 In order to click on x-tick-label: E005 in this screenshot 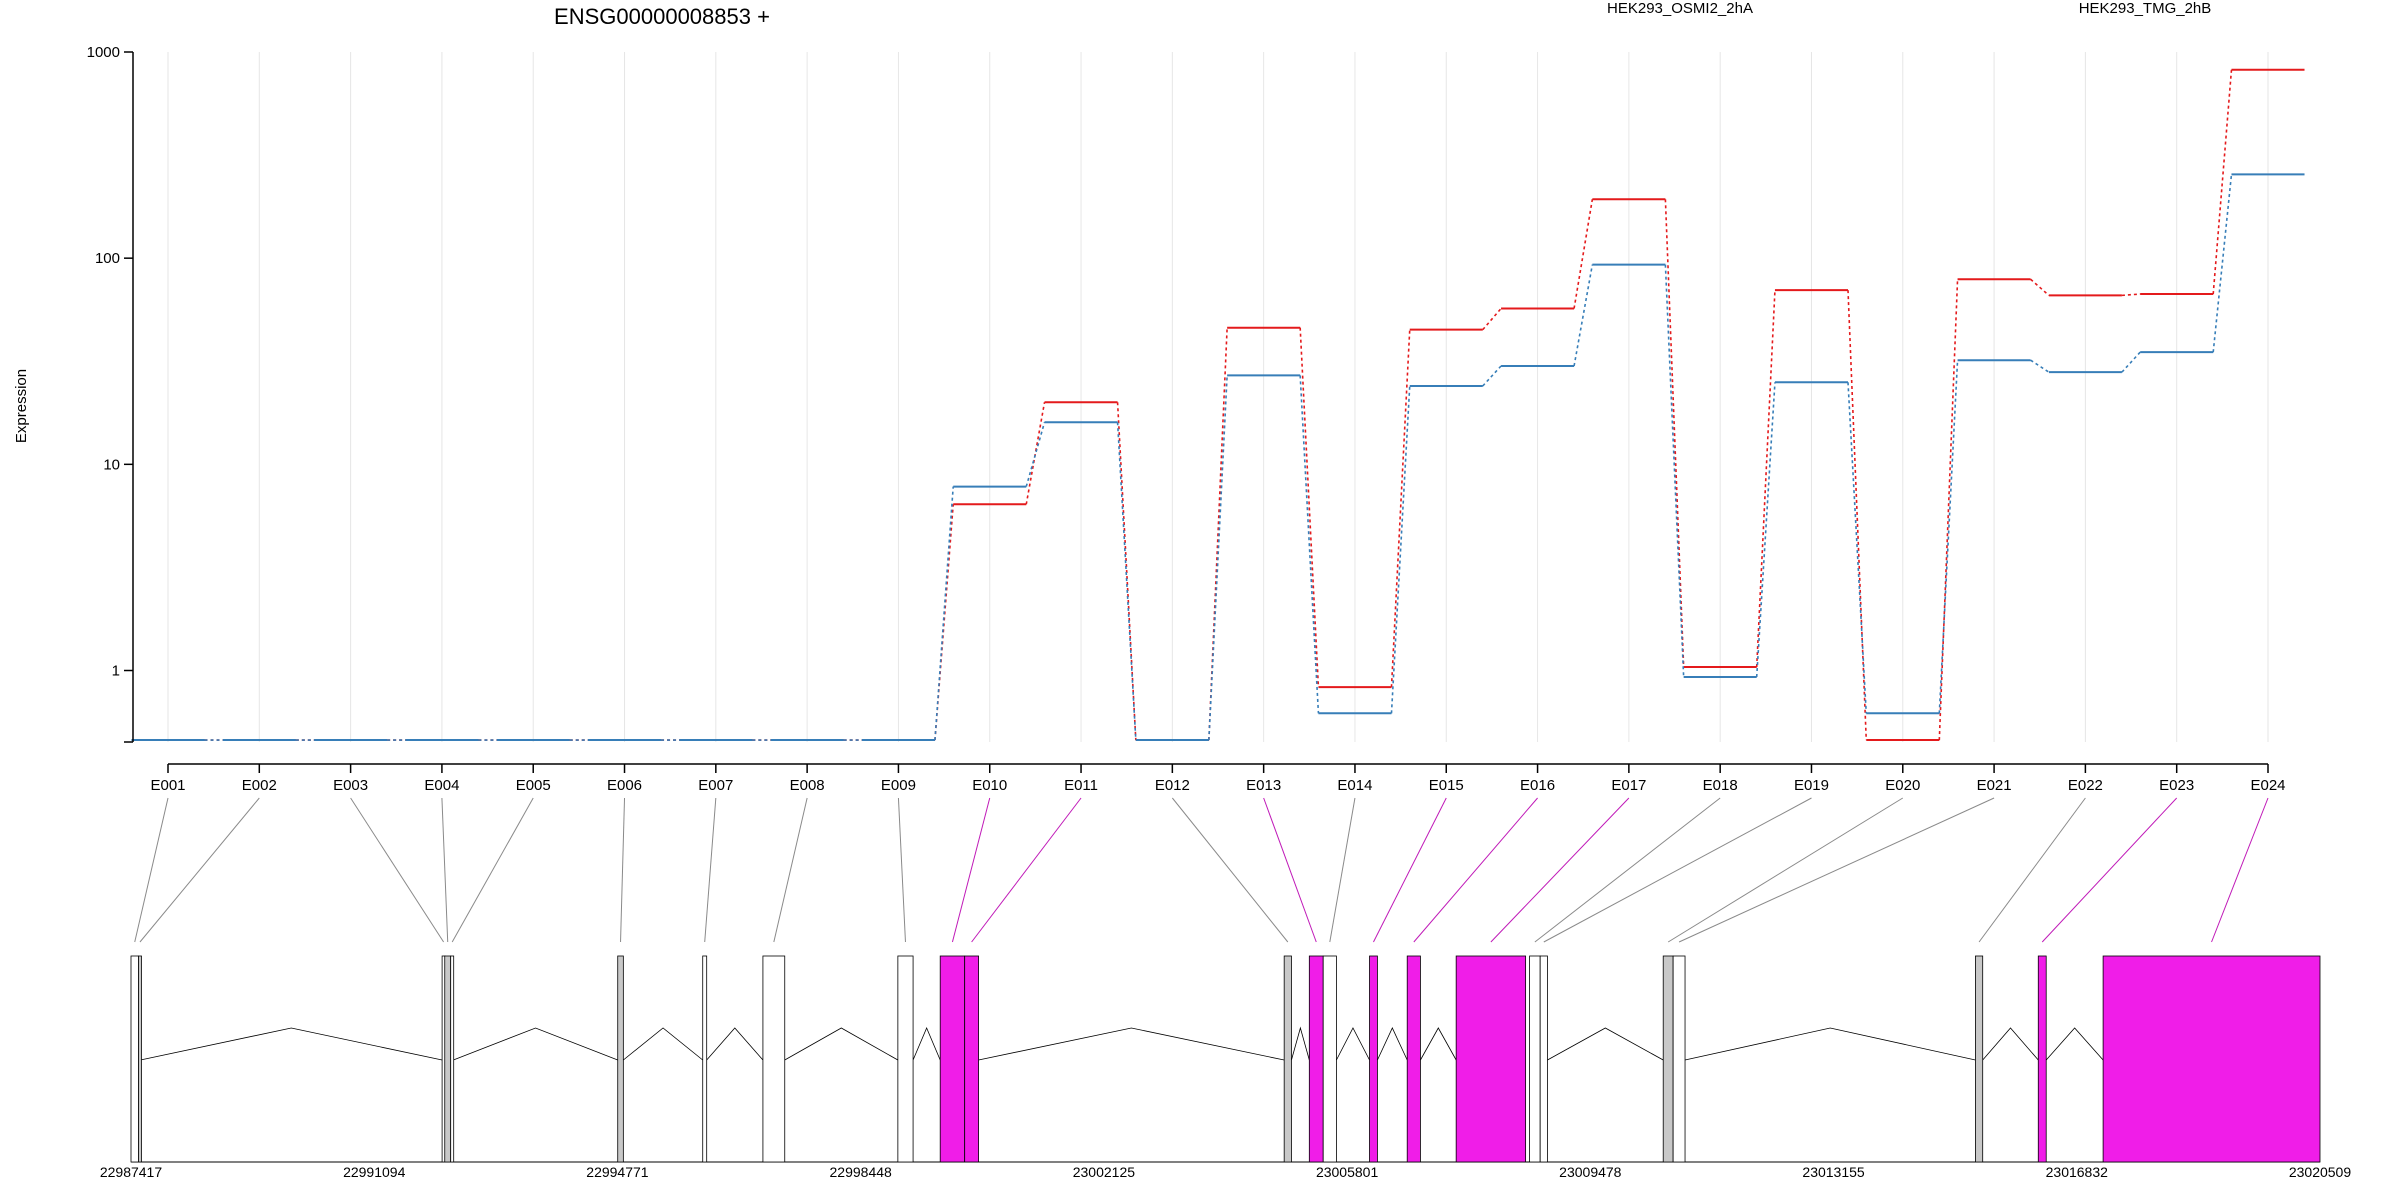, I will do `click(533, 785)`.